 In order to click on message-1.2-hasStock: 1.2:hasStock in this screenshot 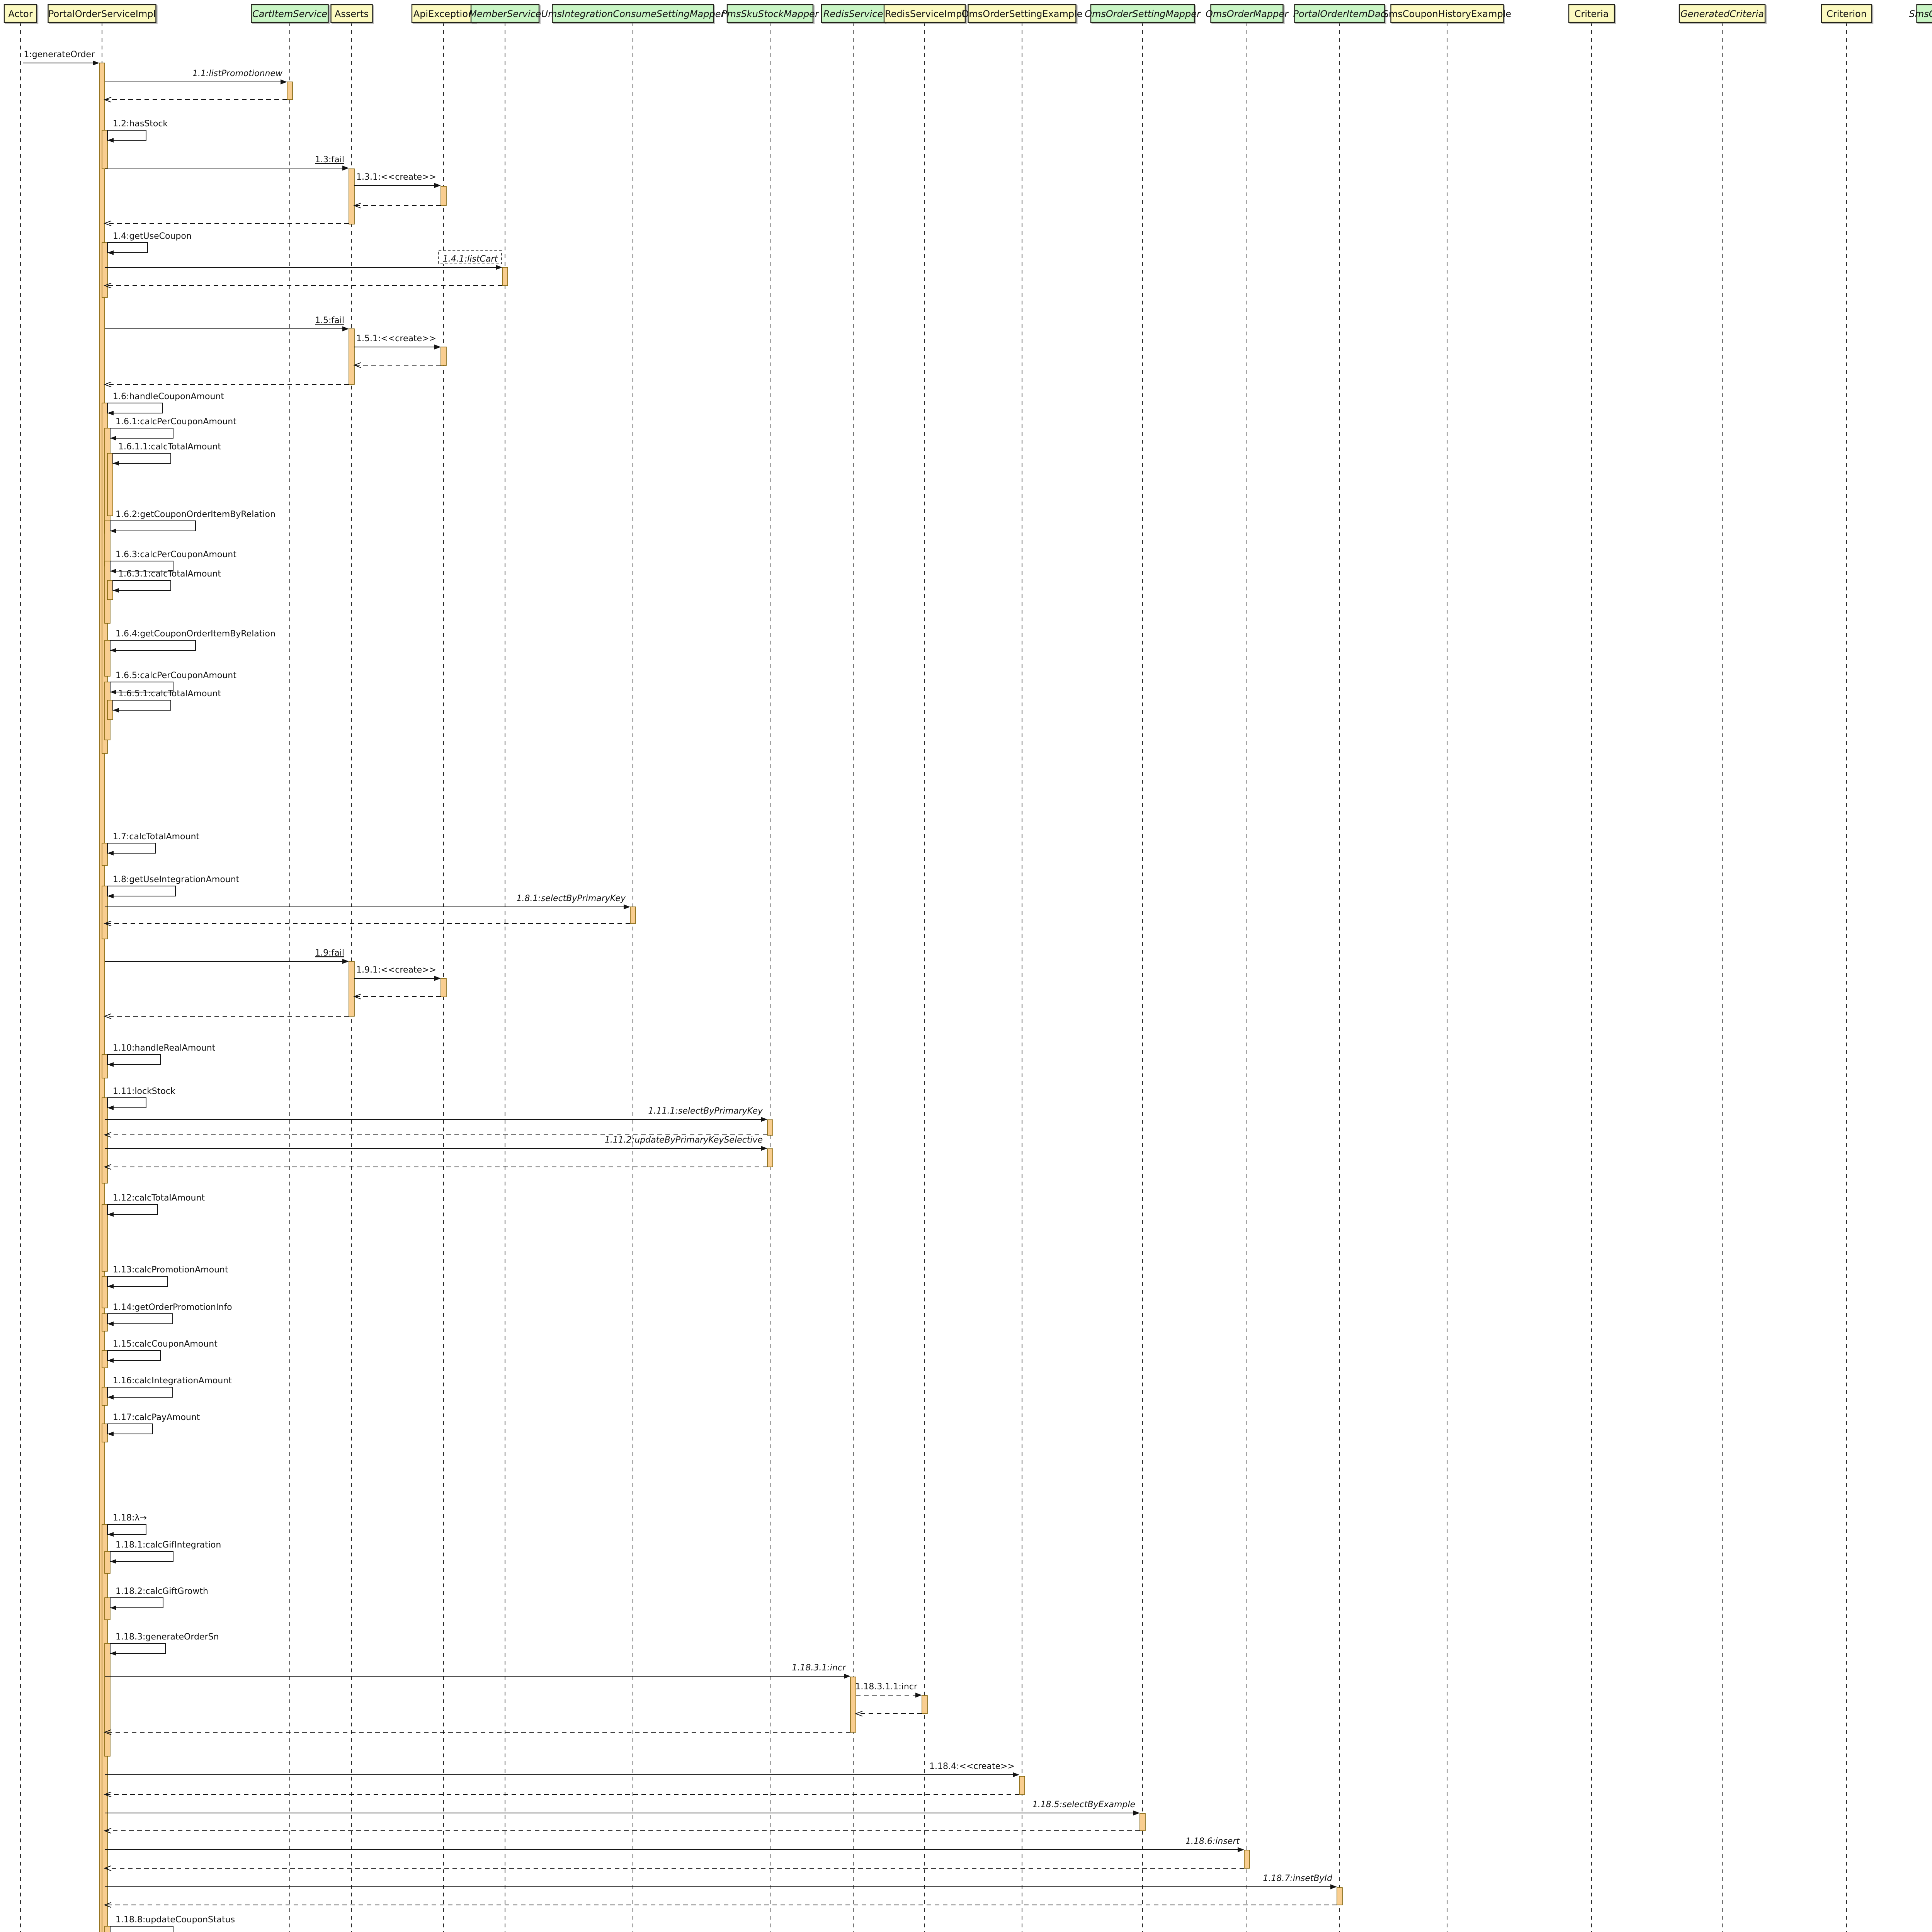, I will do `click(137, 131)`.